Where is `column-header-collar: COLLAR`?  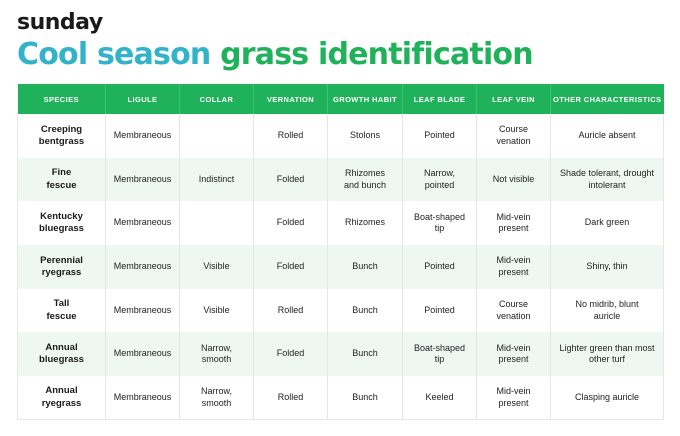
column-header-collar: COLLAR is located at coordinates (216, 99).